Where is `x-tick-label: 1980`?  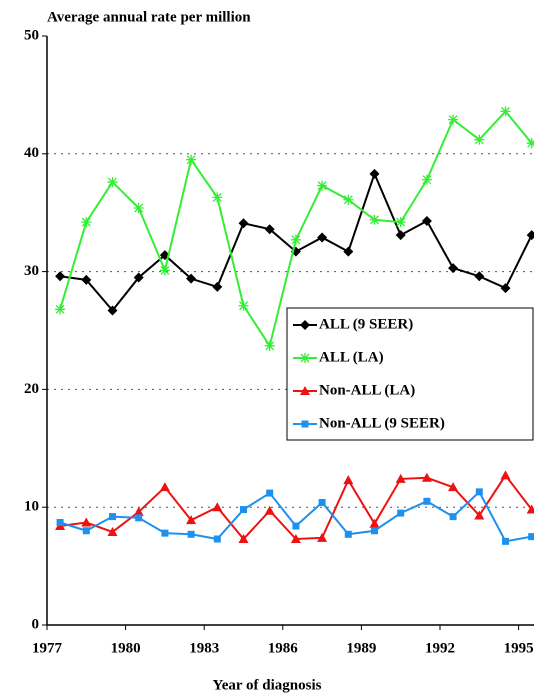
x-tick-label: 1980 is located at coordinates (126, 648).